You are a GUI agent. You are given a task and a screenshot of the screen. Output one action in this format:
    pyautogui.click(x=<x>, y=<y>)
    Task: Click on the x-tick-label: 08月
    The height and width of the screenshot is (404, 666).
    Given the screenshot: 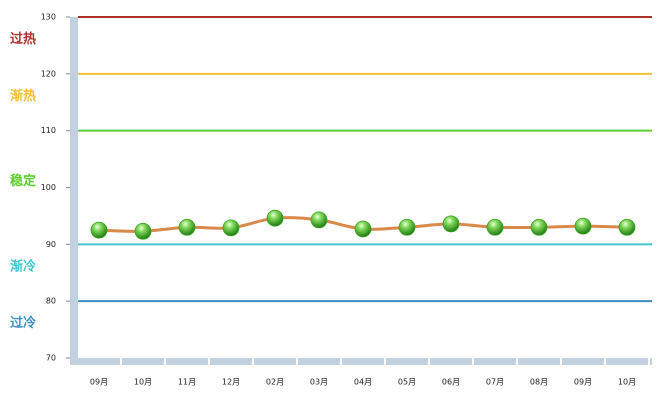 What is the action you would take?
    pyautogui.click(x=539, y=382)
    